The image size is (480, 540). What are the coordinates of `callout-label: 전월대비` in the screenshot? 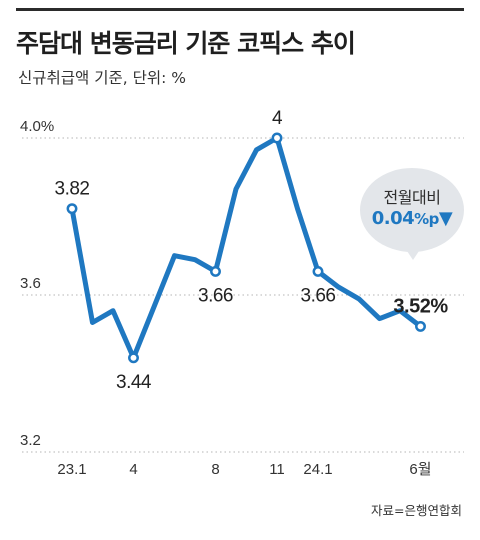 It's located at (412, 197).